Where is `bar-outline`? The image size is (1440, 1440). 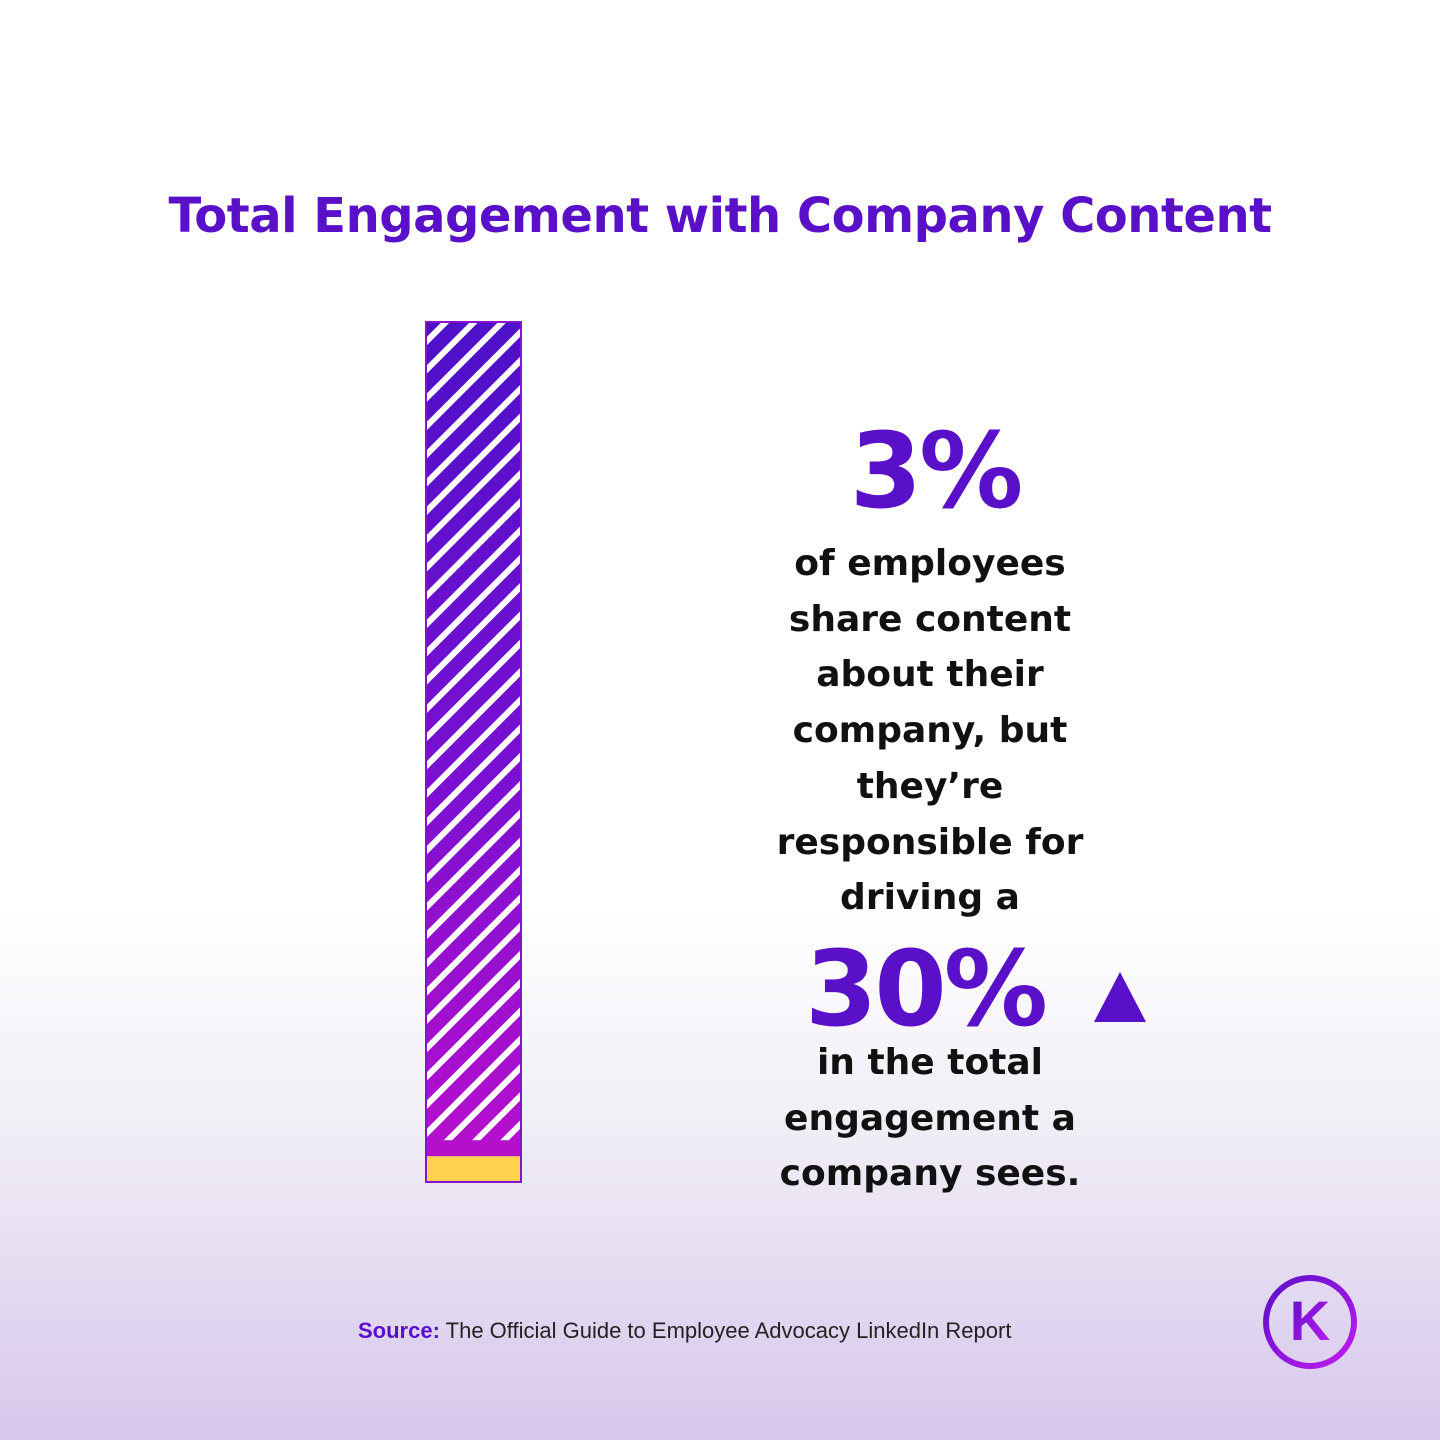 bar-outline is located at coordinates (473, 752).